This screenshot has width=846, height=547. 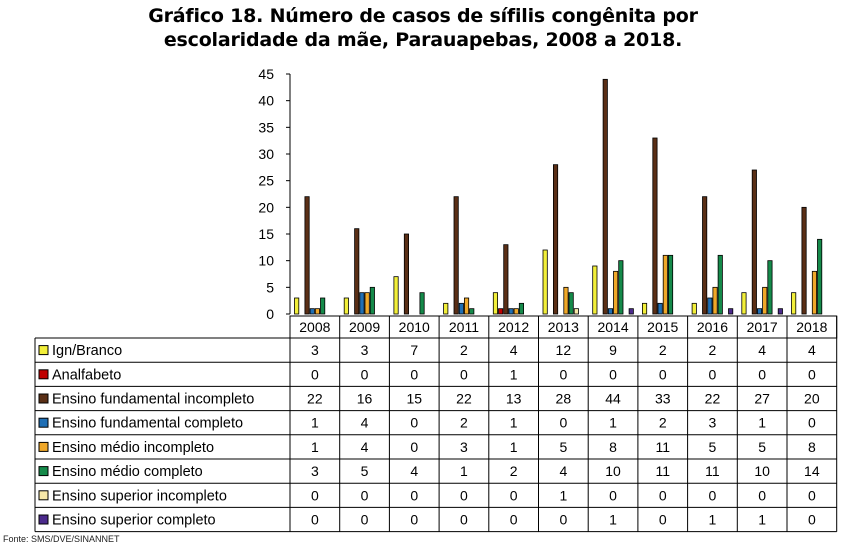 I want to click on data-label: 12, so click(x=564, y=350).